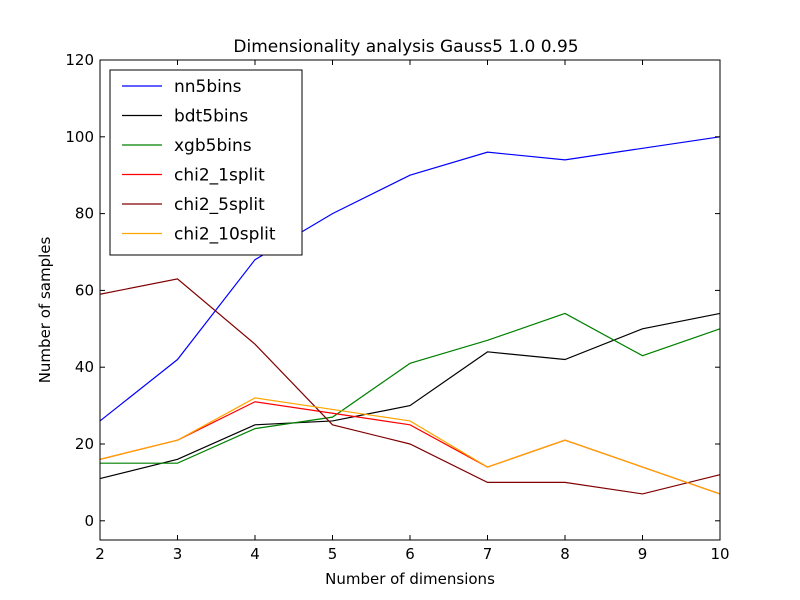 This screenshot has width=800, height=600. Describe the element at coordinates (45, 310) in the screenshot. I see `y-axis-label: Number of samples` at that location.